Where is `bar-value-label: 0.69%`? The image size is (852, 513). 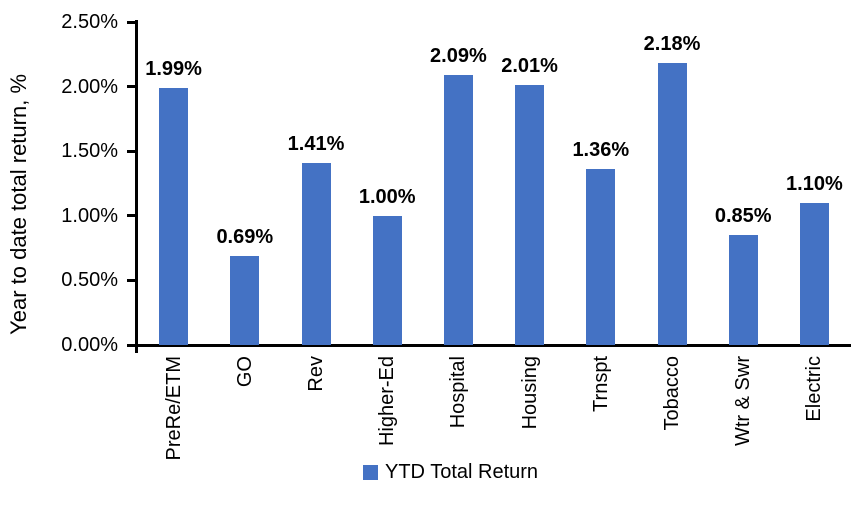 bar-value-label: 0.69% is located at coordinates (245, 236).